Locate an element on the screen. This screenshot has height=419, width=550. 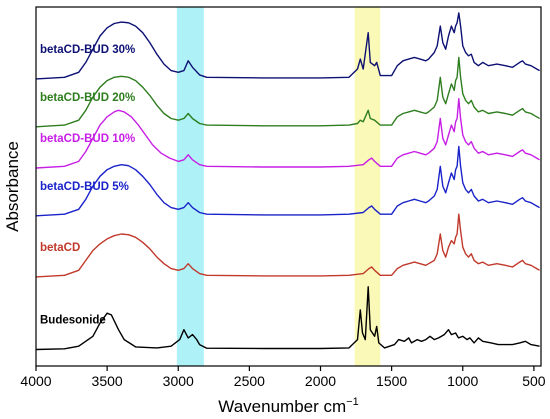
x-axis-title: Wavenumber cm−1 is located at coordinates (288, 406).